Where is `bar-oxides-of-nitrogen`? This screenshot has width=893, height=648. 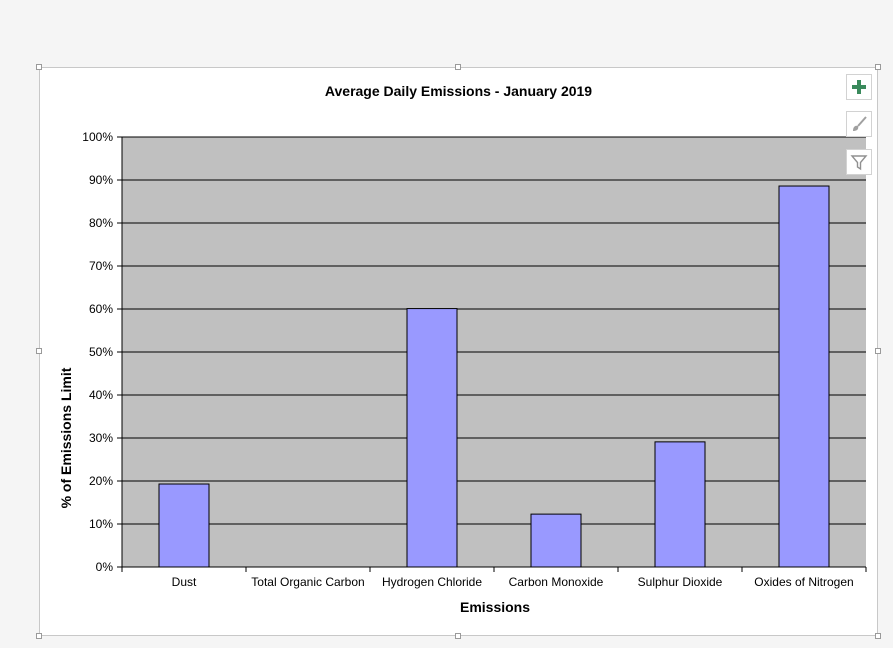
bar-oxides-of-nitrogen is located at coordinates (804, 376).